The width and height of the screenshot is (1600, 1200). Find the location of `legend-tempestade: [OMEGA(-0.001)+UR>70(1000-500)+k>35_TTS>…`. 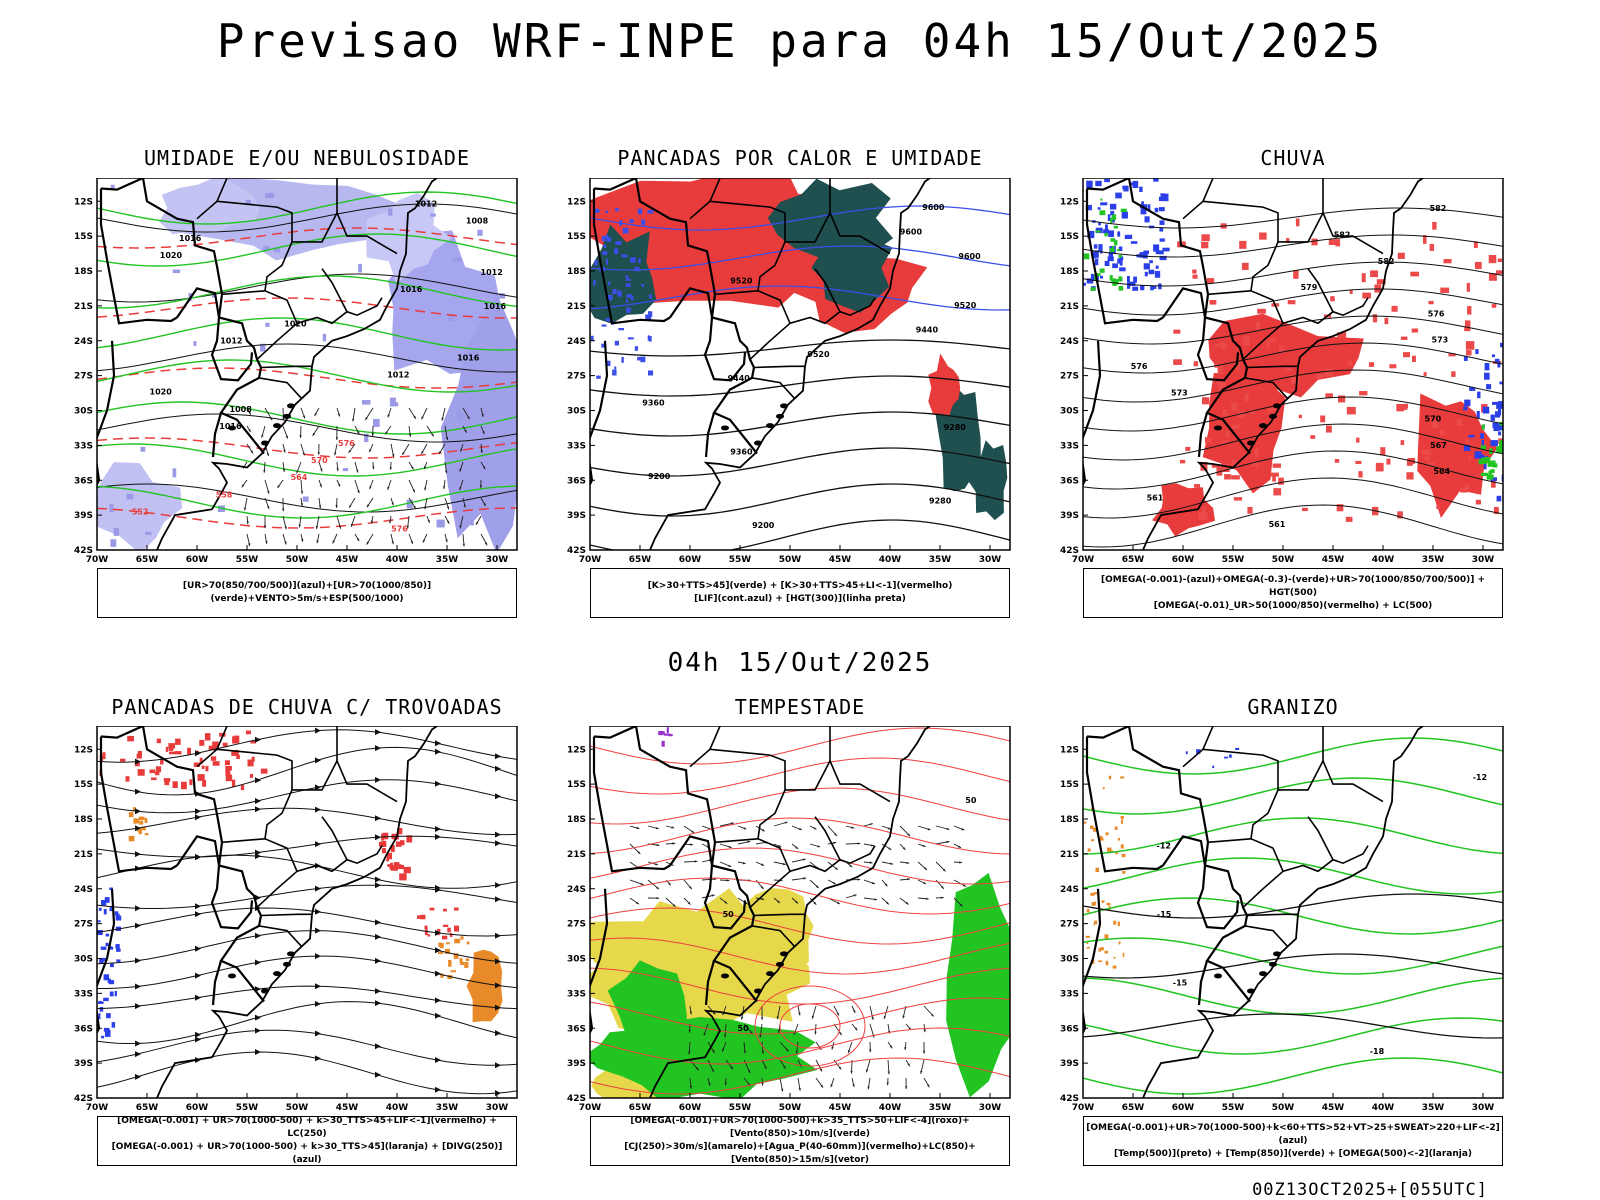

legend-tempestade: [OMEGA(-0.001)+UR>70(1000-500)+k>35_TTS>… is located at coordinates (800, 1141).